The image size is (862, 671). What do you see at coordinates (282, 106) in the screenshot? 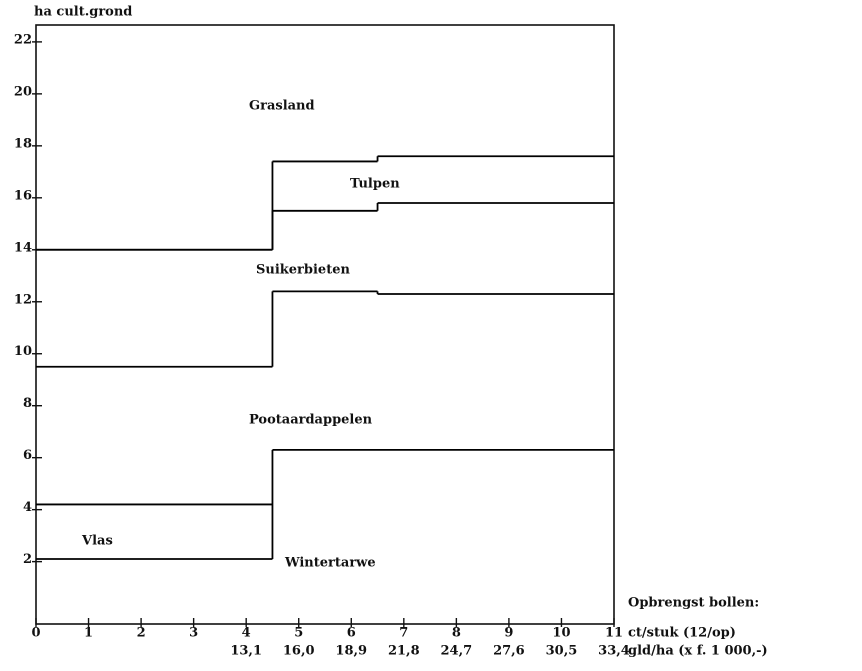
I see `region-label: Grasland` at bounding box center [282, 106].